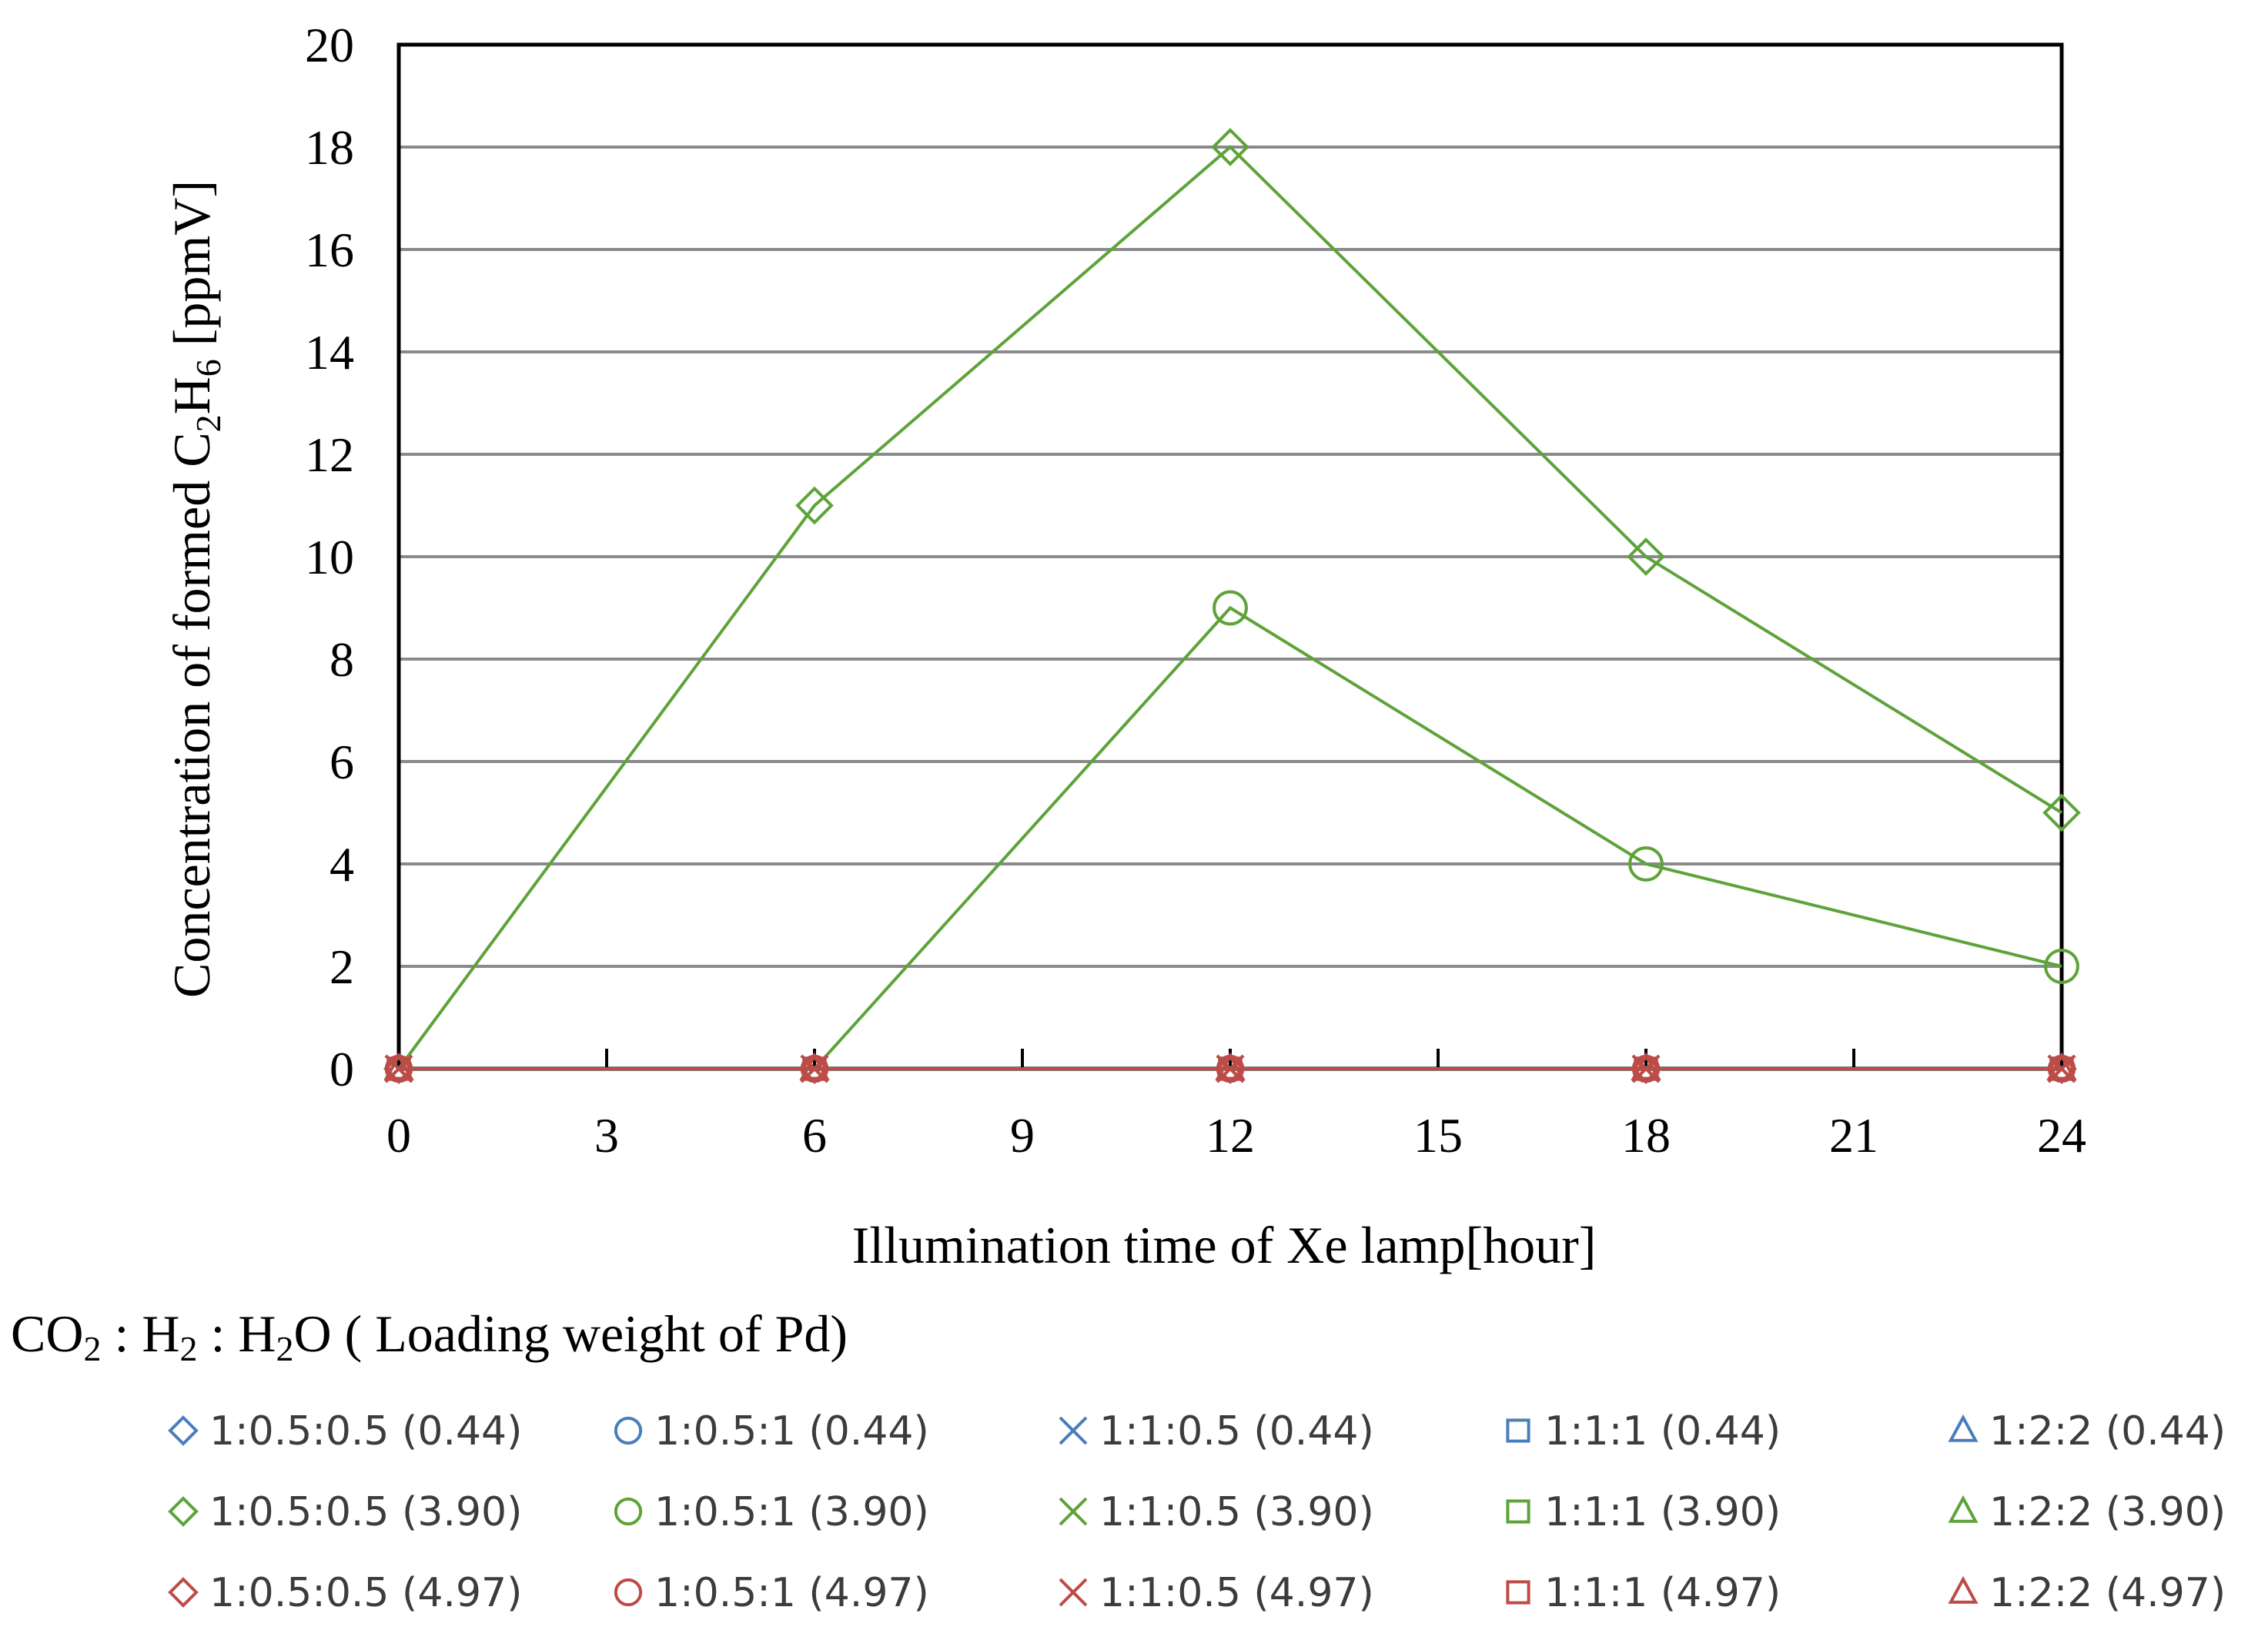  I want to click on legend-item: 1:2:2 (4.97), so click(2087, 1593).